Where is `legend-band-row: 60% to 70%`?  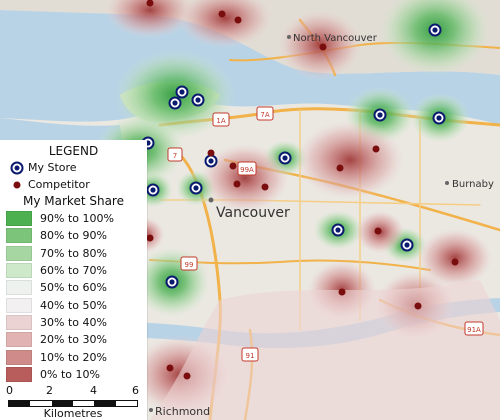 legend-band-row: 60% to 70% is located at coordinates (73, 270).